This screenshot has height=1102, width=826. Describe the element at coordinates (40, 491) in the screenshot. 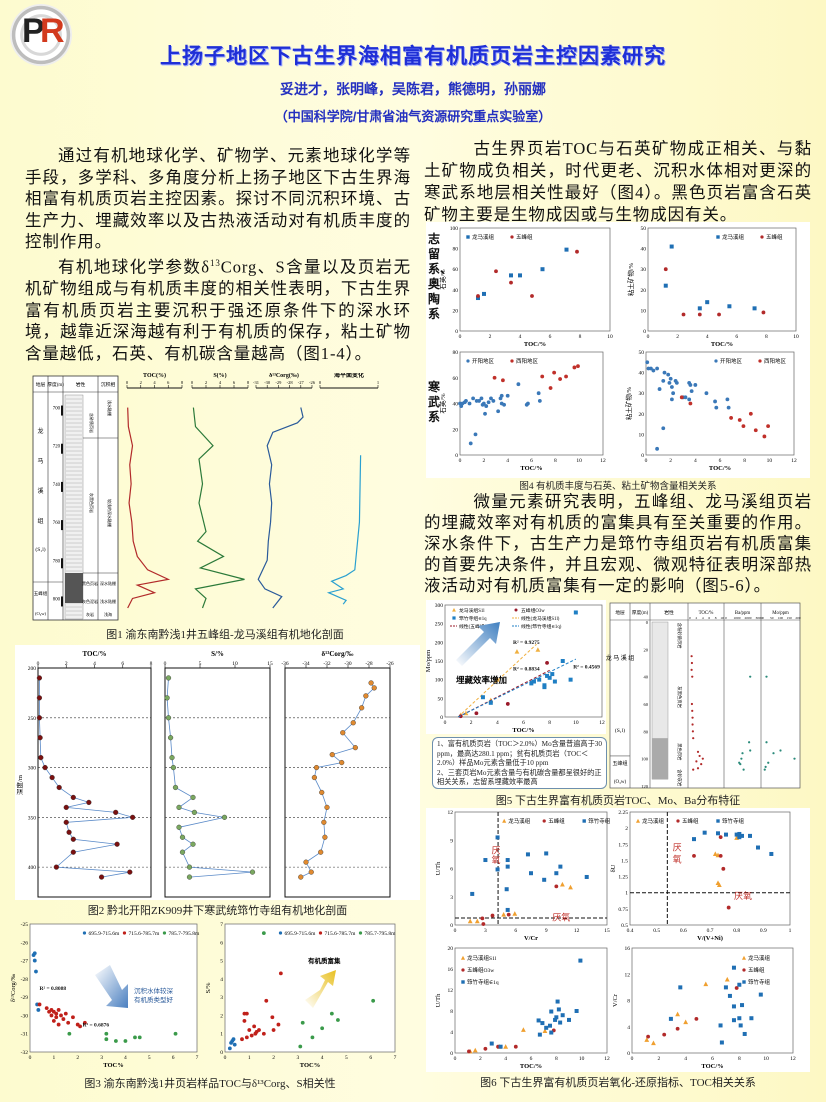

I see `unit-label-char: 溪` at that location.